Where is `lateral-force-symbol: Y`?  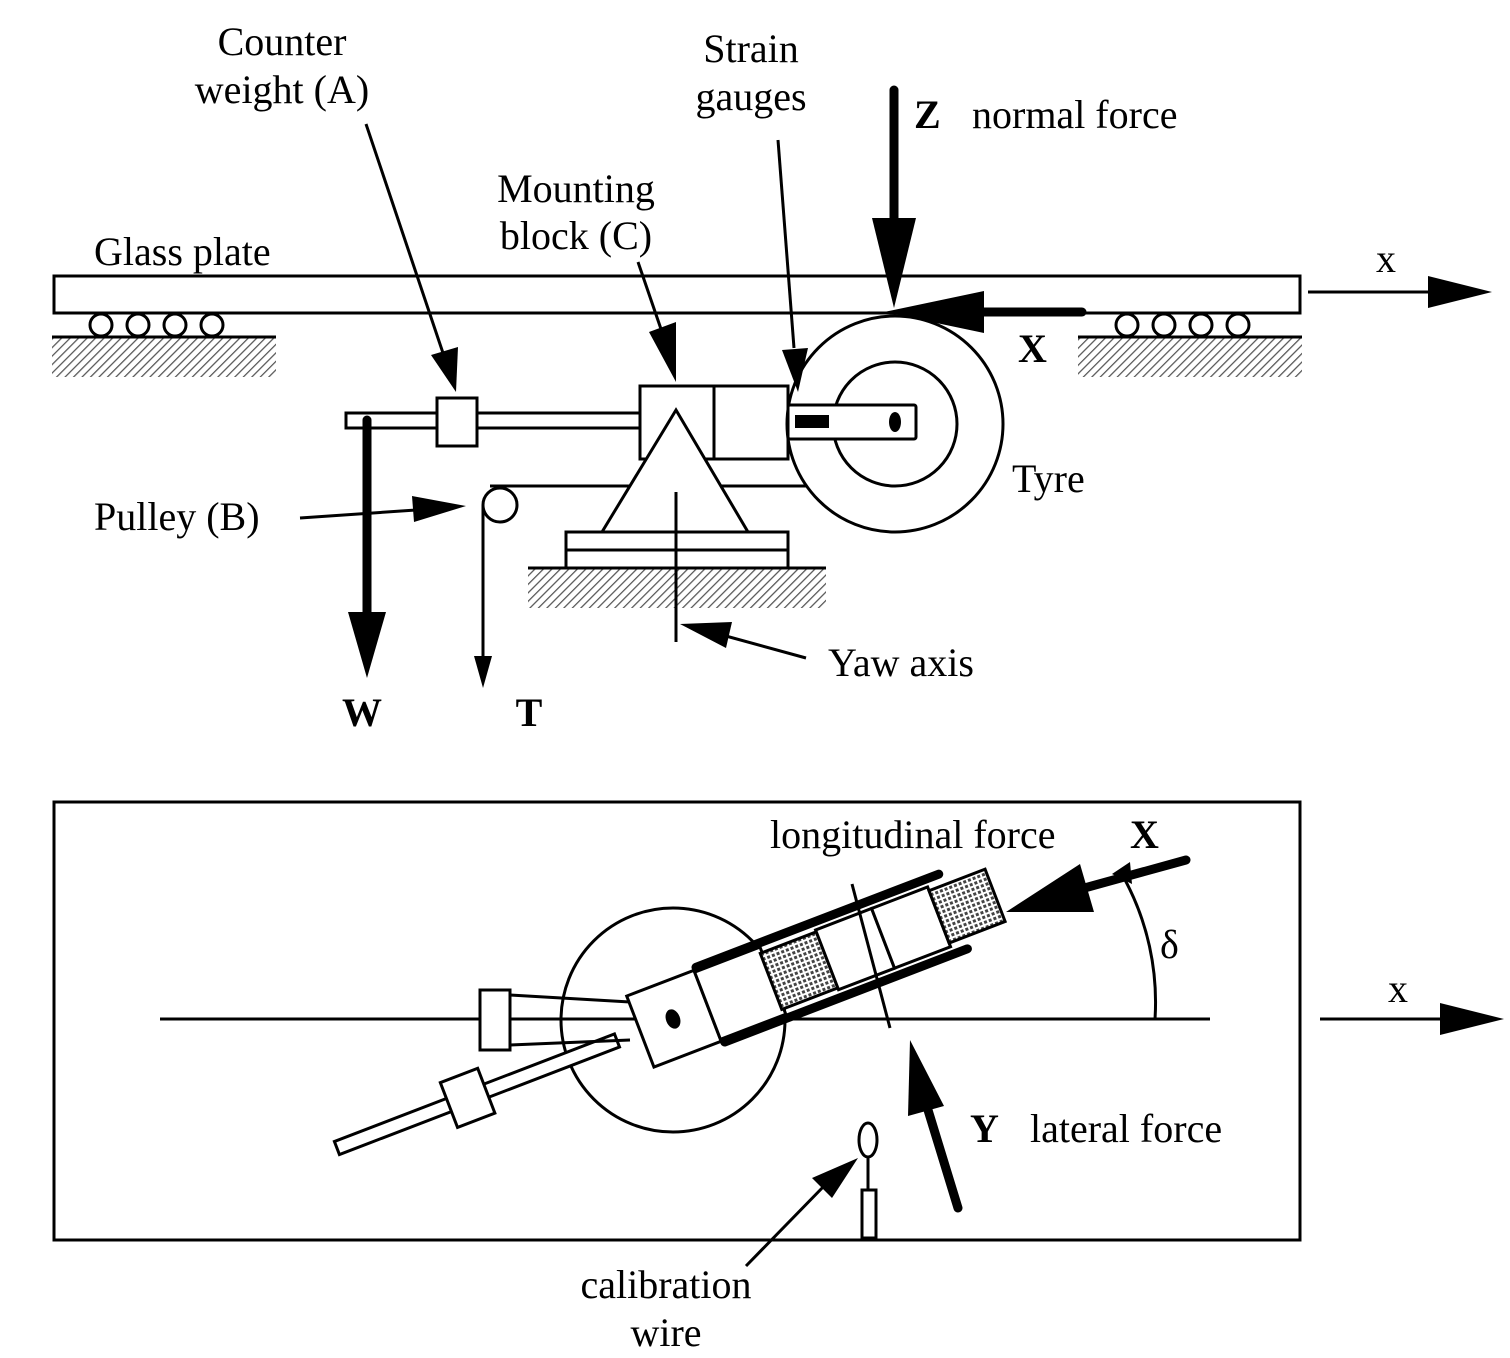
lateral-force-symbol: Y is located at coordinates (984, 1128).